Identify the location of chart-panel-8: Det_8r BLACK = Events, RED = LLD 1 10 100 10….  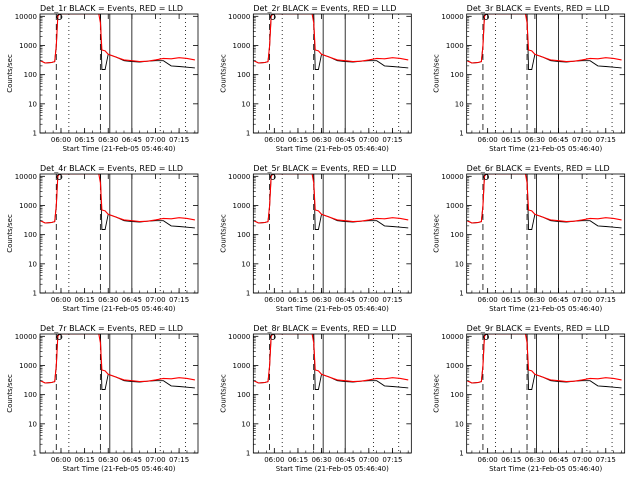
(315, 398).